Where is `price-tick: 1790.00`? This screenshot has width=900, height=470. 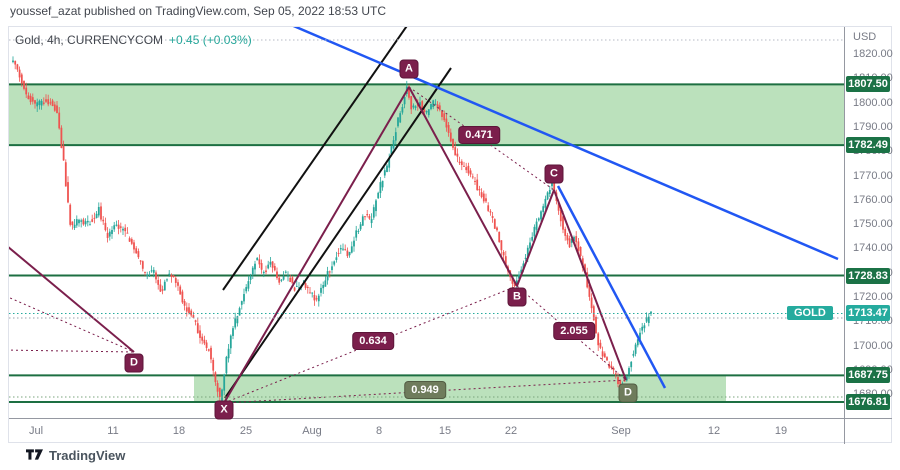 price-tick: 1790.00 is located at coordinates (873, 126).